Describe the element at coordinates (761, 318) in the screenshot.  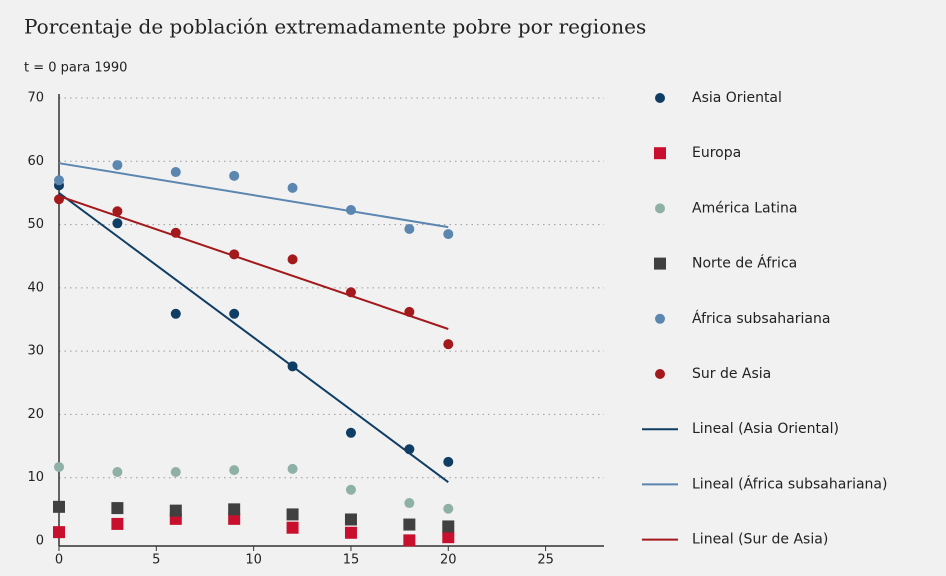
I see `legend-label: África subsahariana` at that location.